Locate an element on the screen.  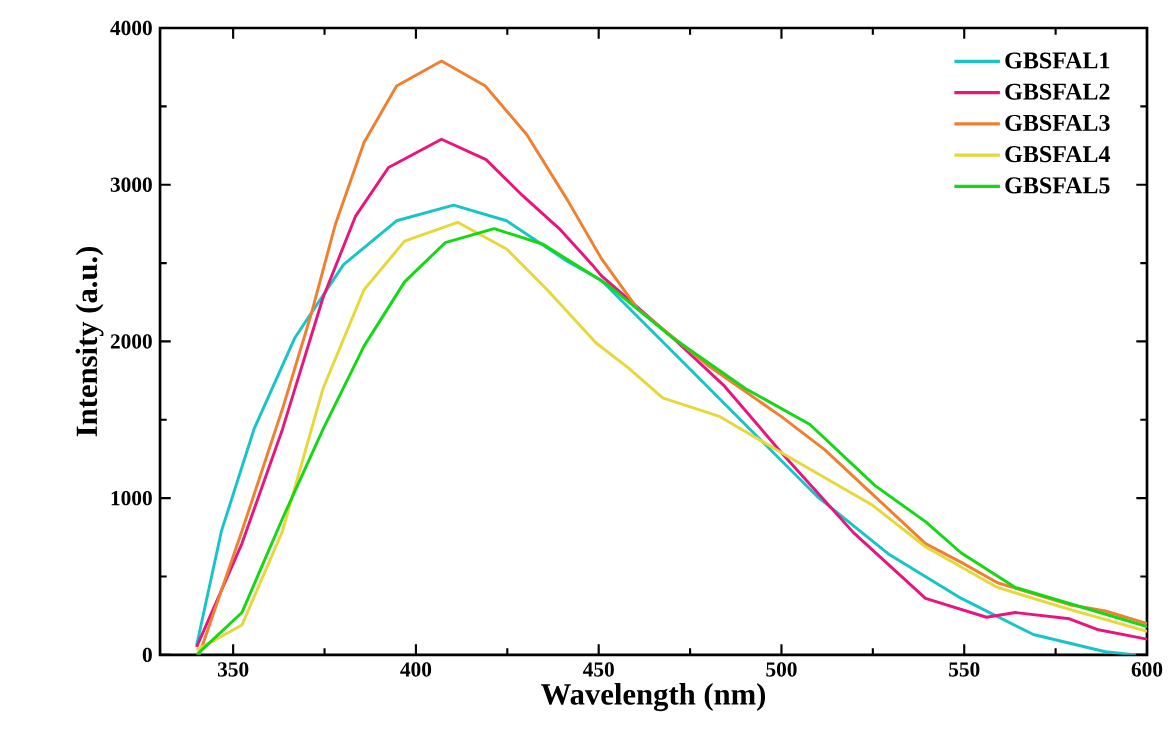
y-tick-label: 1000 is located at coordinates (131, 498).